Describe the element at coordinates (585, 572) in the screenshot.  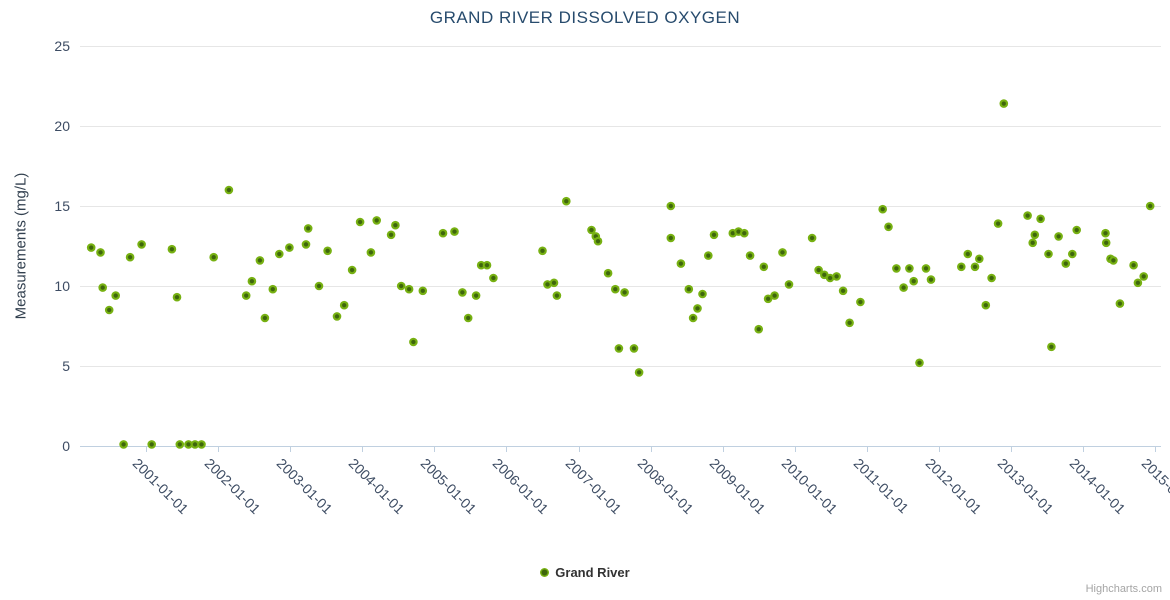
I see `legend-item-grand-river: Grand River` at that location.